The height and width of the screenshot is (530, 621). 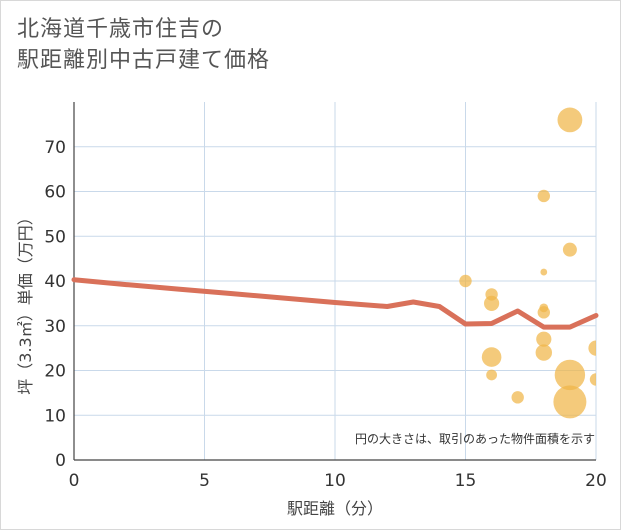 I want to click on y-tick-label: 70, so click(x=55, y=148).